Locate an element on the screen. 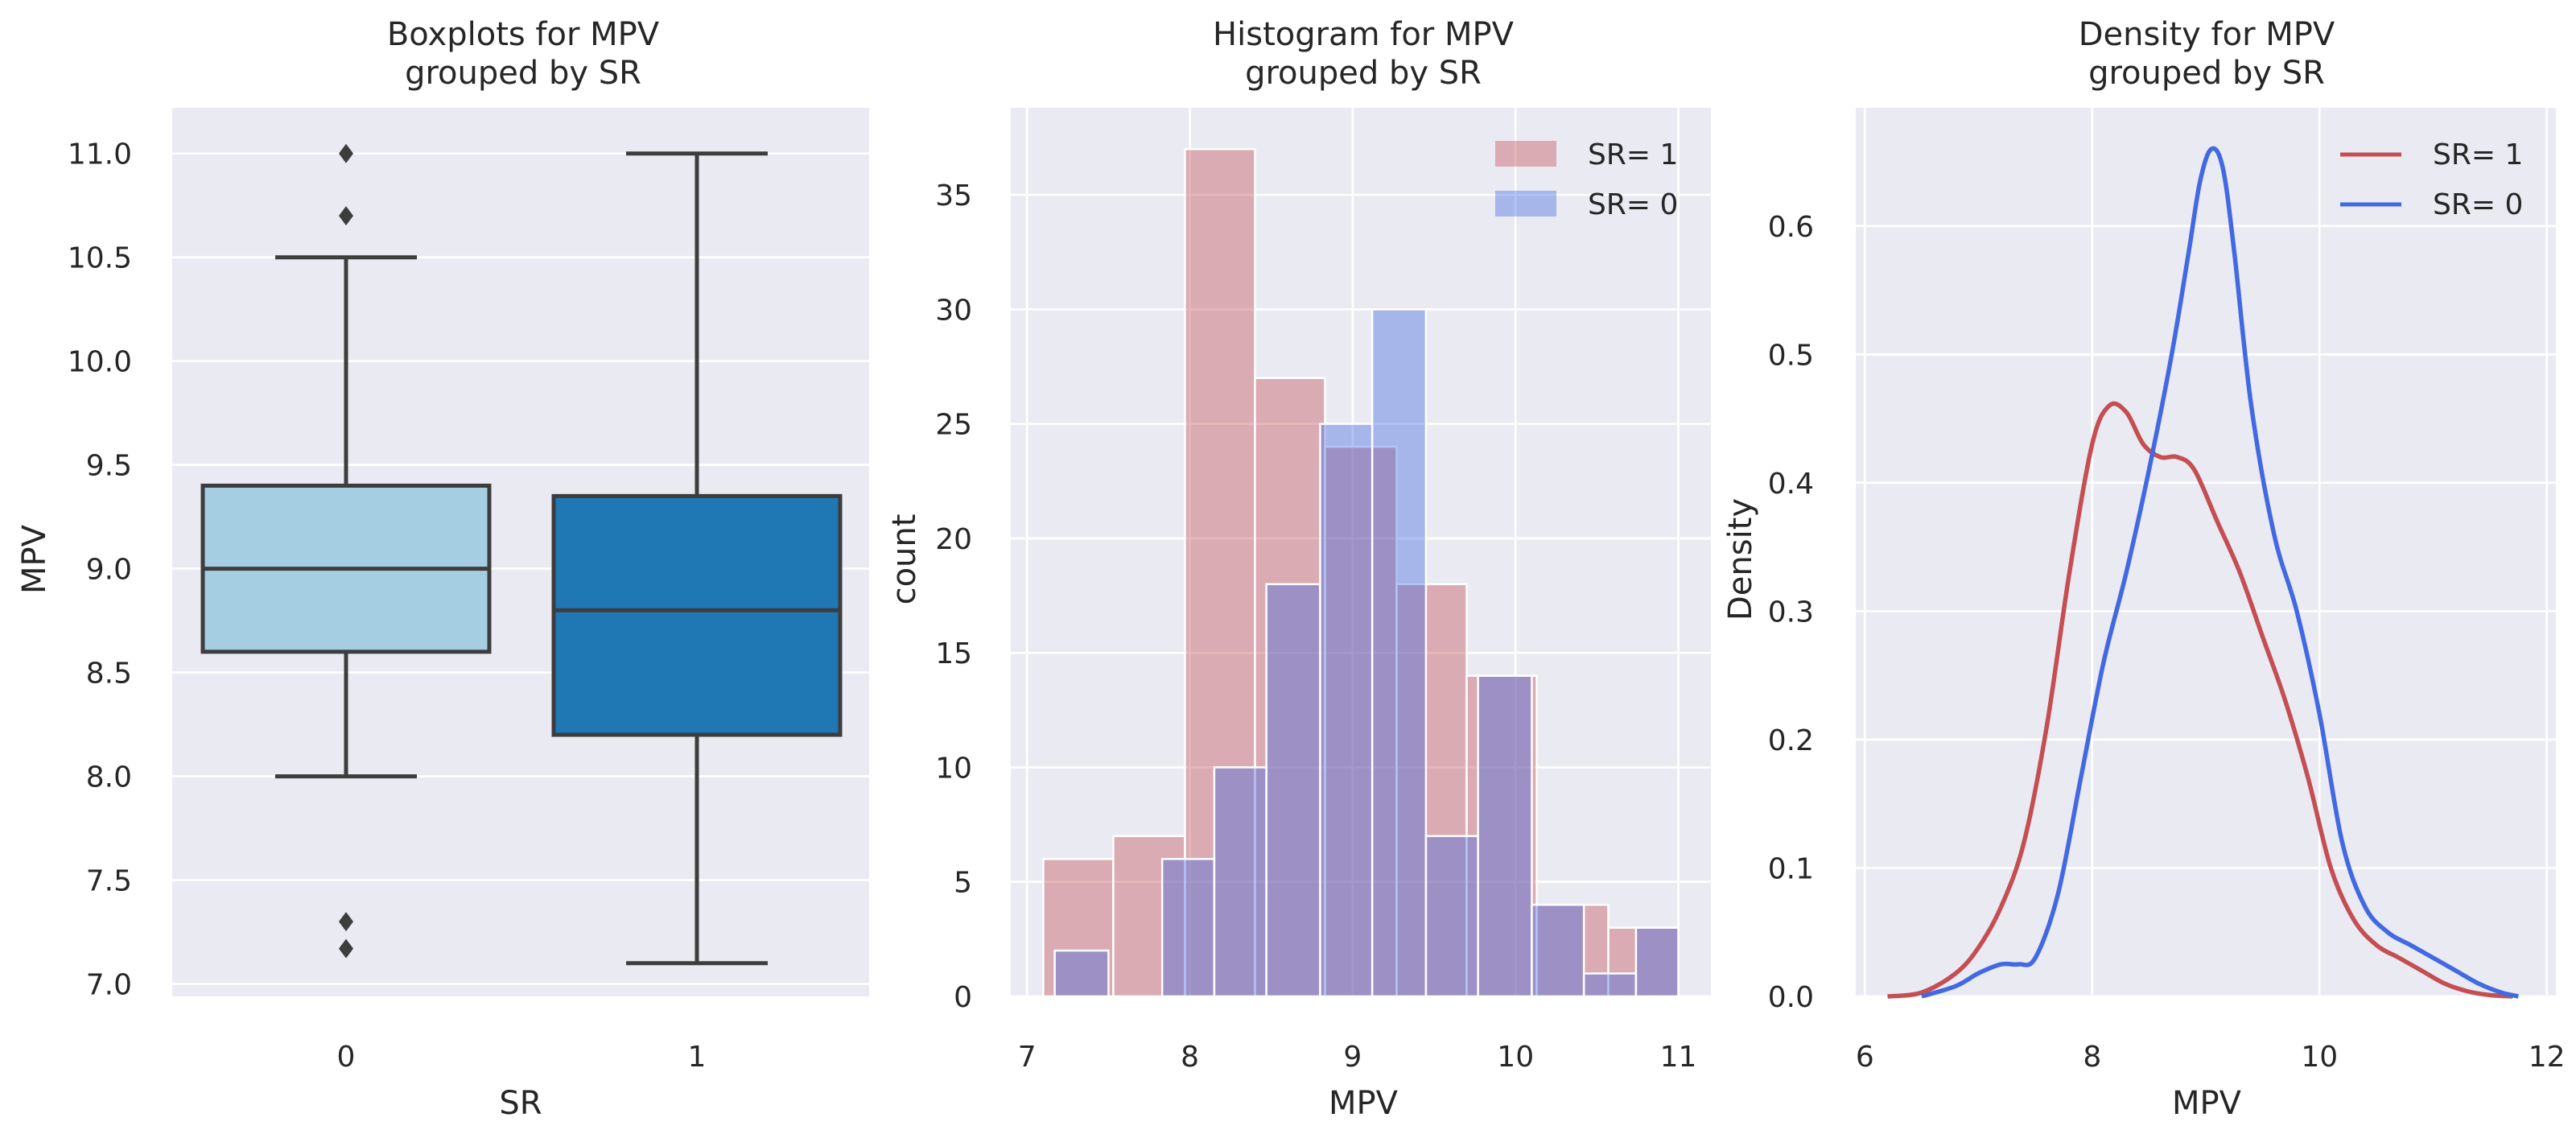 The image size is (2576, 1134). density-x-tick: 10 is located at coordinates (2319, 1057).